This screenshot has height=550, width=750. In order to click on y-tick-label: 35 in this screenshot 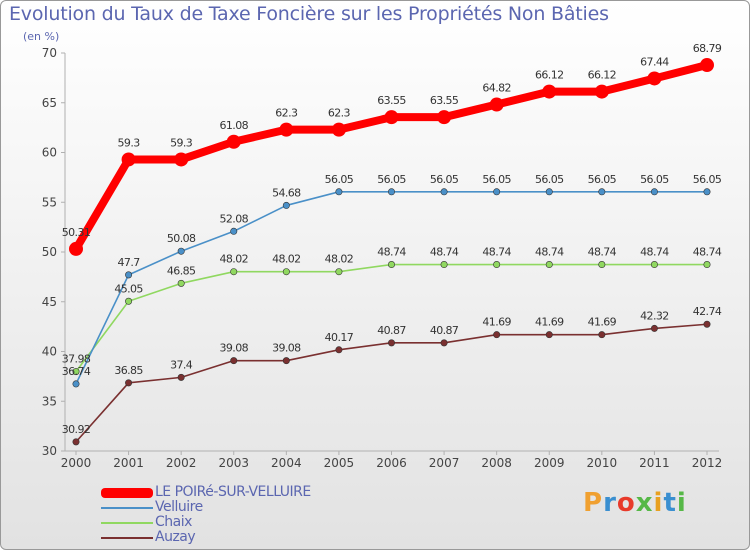, I will do `click(49, 401)`.